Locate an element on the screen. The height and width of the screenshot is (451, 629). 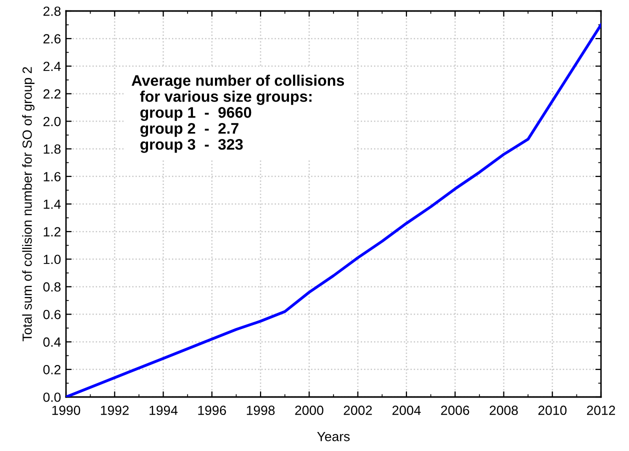
y-tick-label: 1.2 is located at coordinates (52, 231).